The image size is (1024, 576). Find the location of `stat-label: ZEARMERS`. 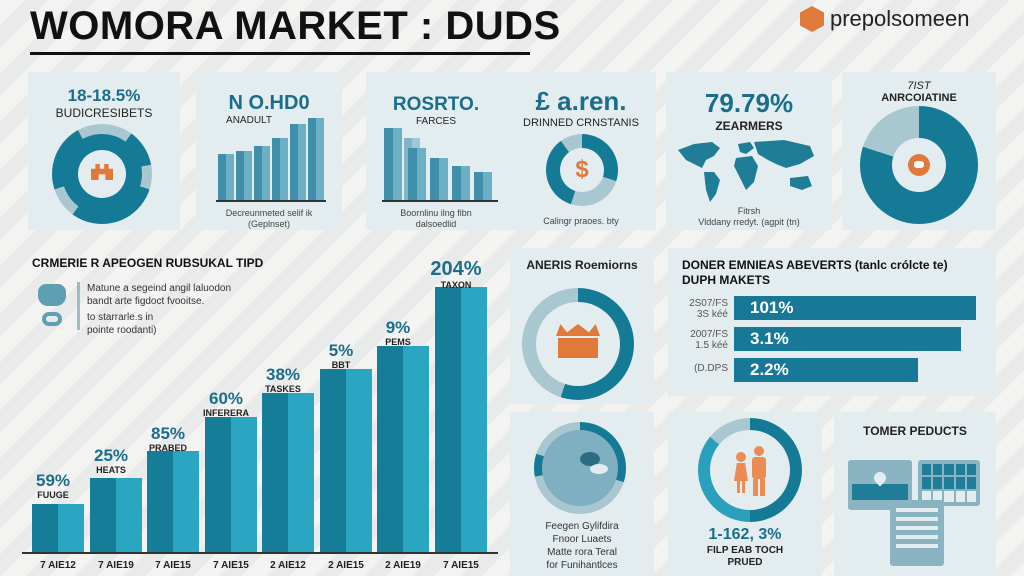

stat-label: ZEARMERS is located at coordinates (749, 126).